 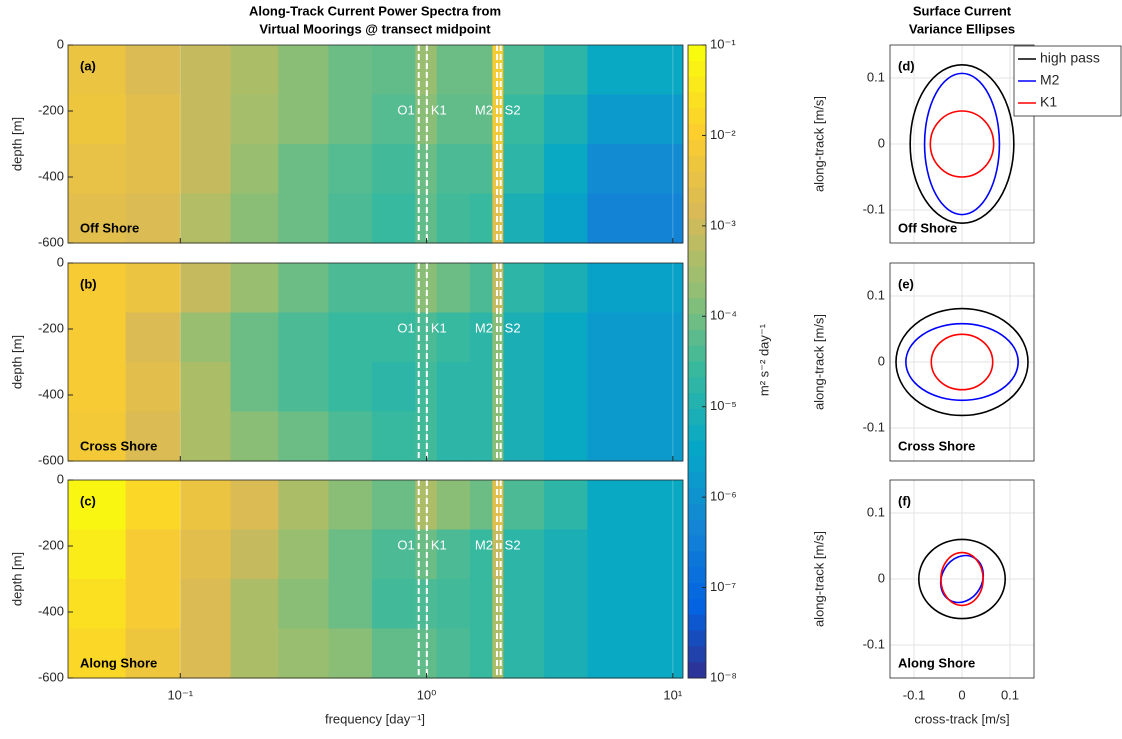 What do you see at coordinates (904, 500) in the screenshot?
I see `panel-label: (f)` at bounding box center [904, 500].